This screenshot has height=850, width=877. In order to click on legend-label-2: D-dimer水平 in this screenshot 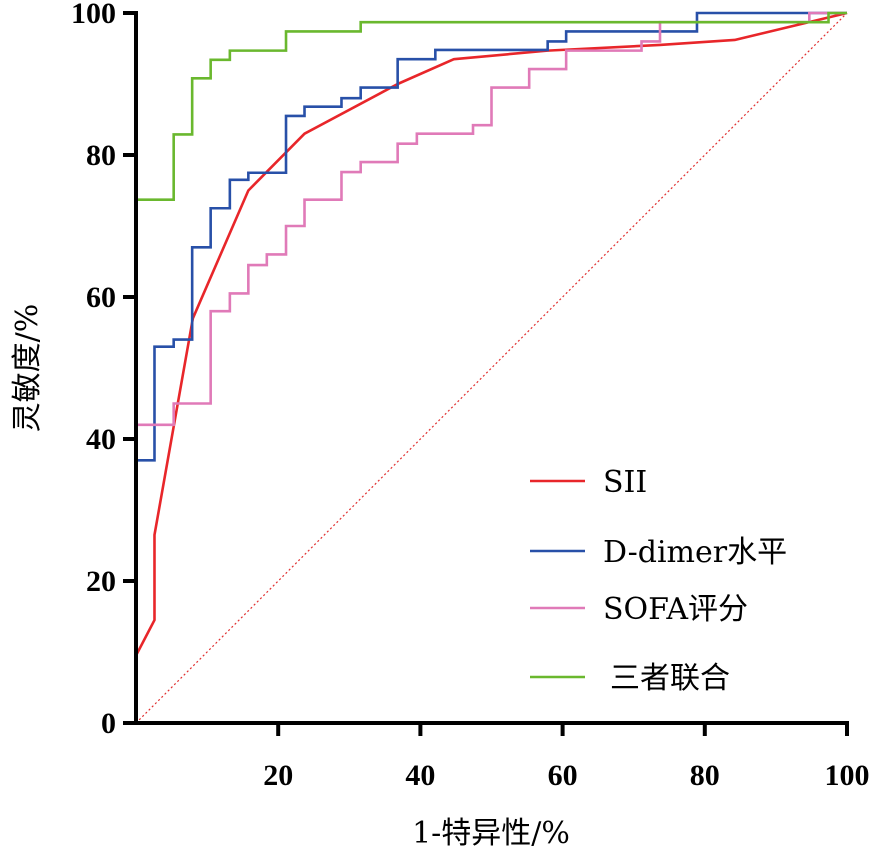, I will do `click(695, 552)`.